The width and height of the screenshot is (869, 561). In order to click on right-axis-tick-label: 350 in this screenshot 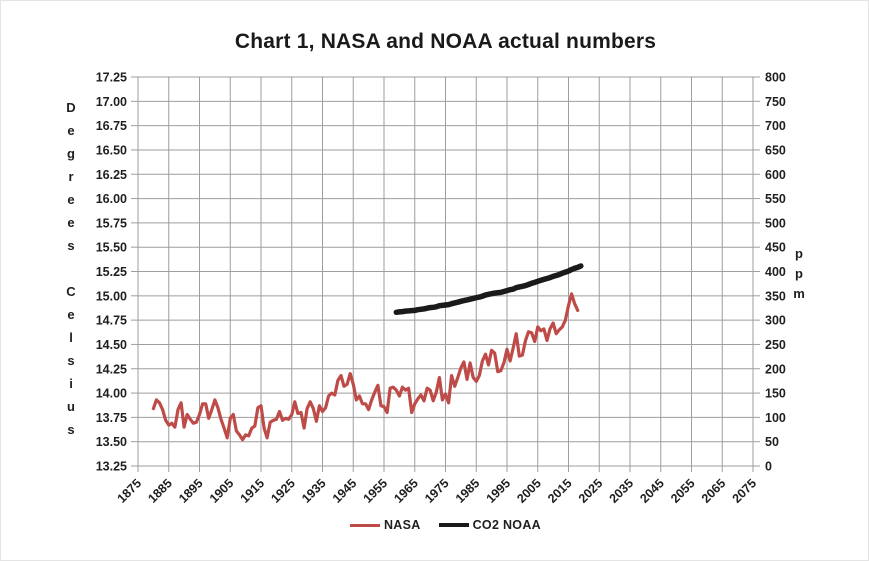, I will do `click(775, 296)`.